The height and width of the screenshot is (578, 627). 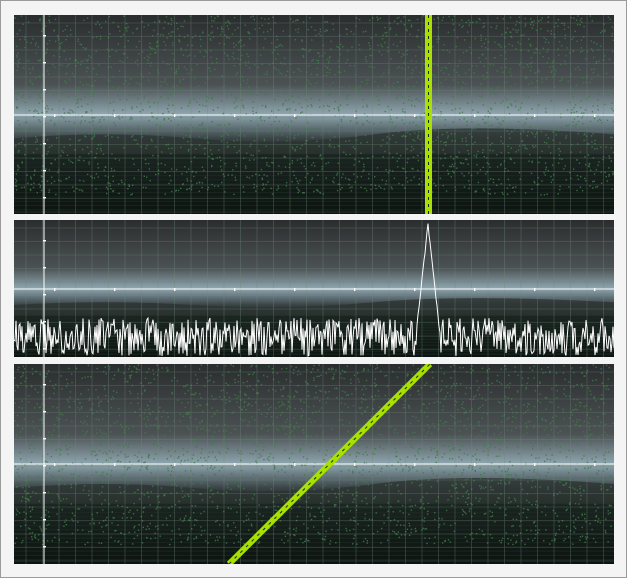 What do you see at coordinates (329, 464) in the screenshot?
I see `signal-diagonal-sweep` at bounding box center [329, 464].